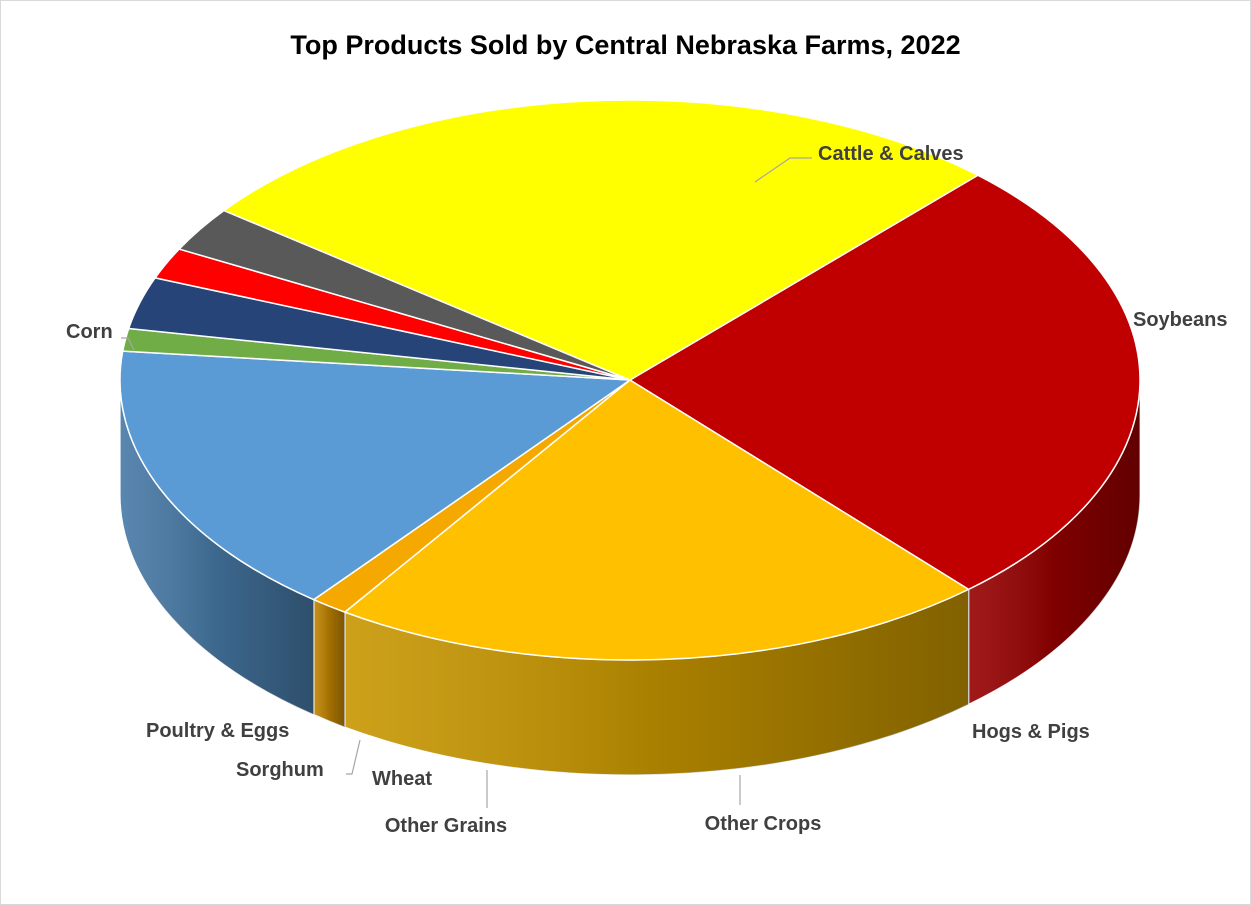  What do you see at coordinates (329, 663) in the screenshot?
I see `side-shade-hogs-and-pigs` at bounding box center [329, 663].